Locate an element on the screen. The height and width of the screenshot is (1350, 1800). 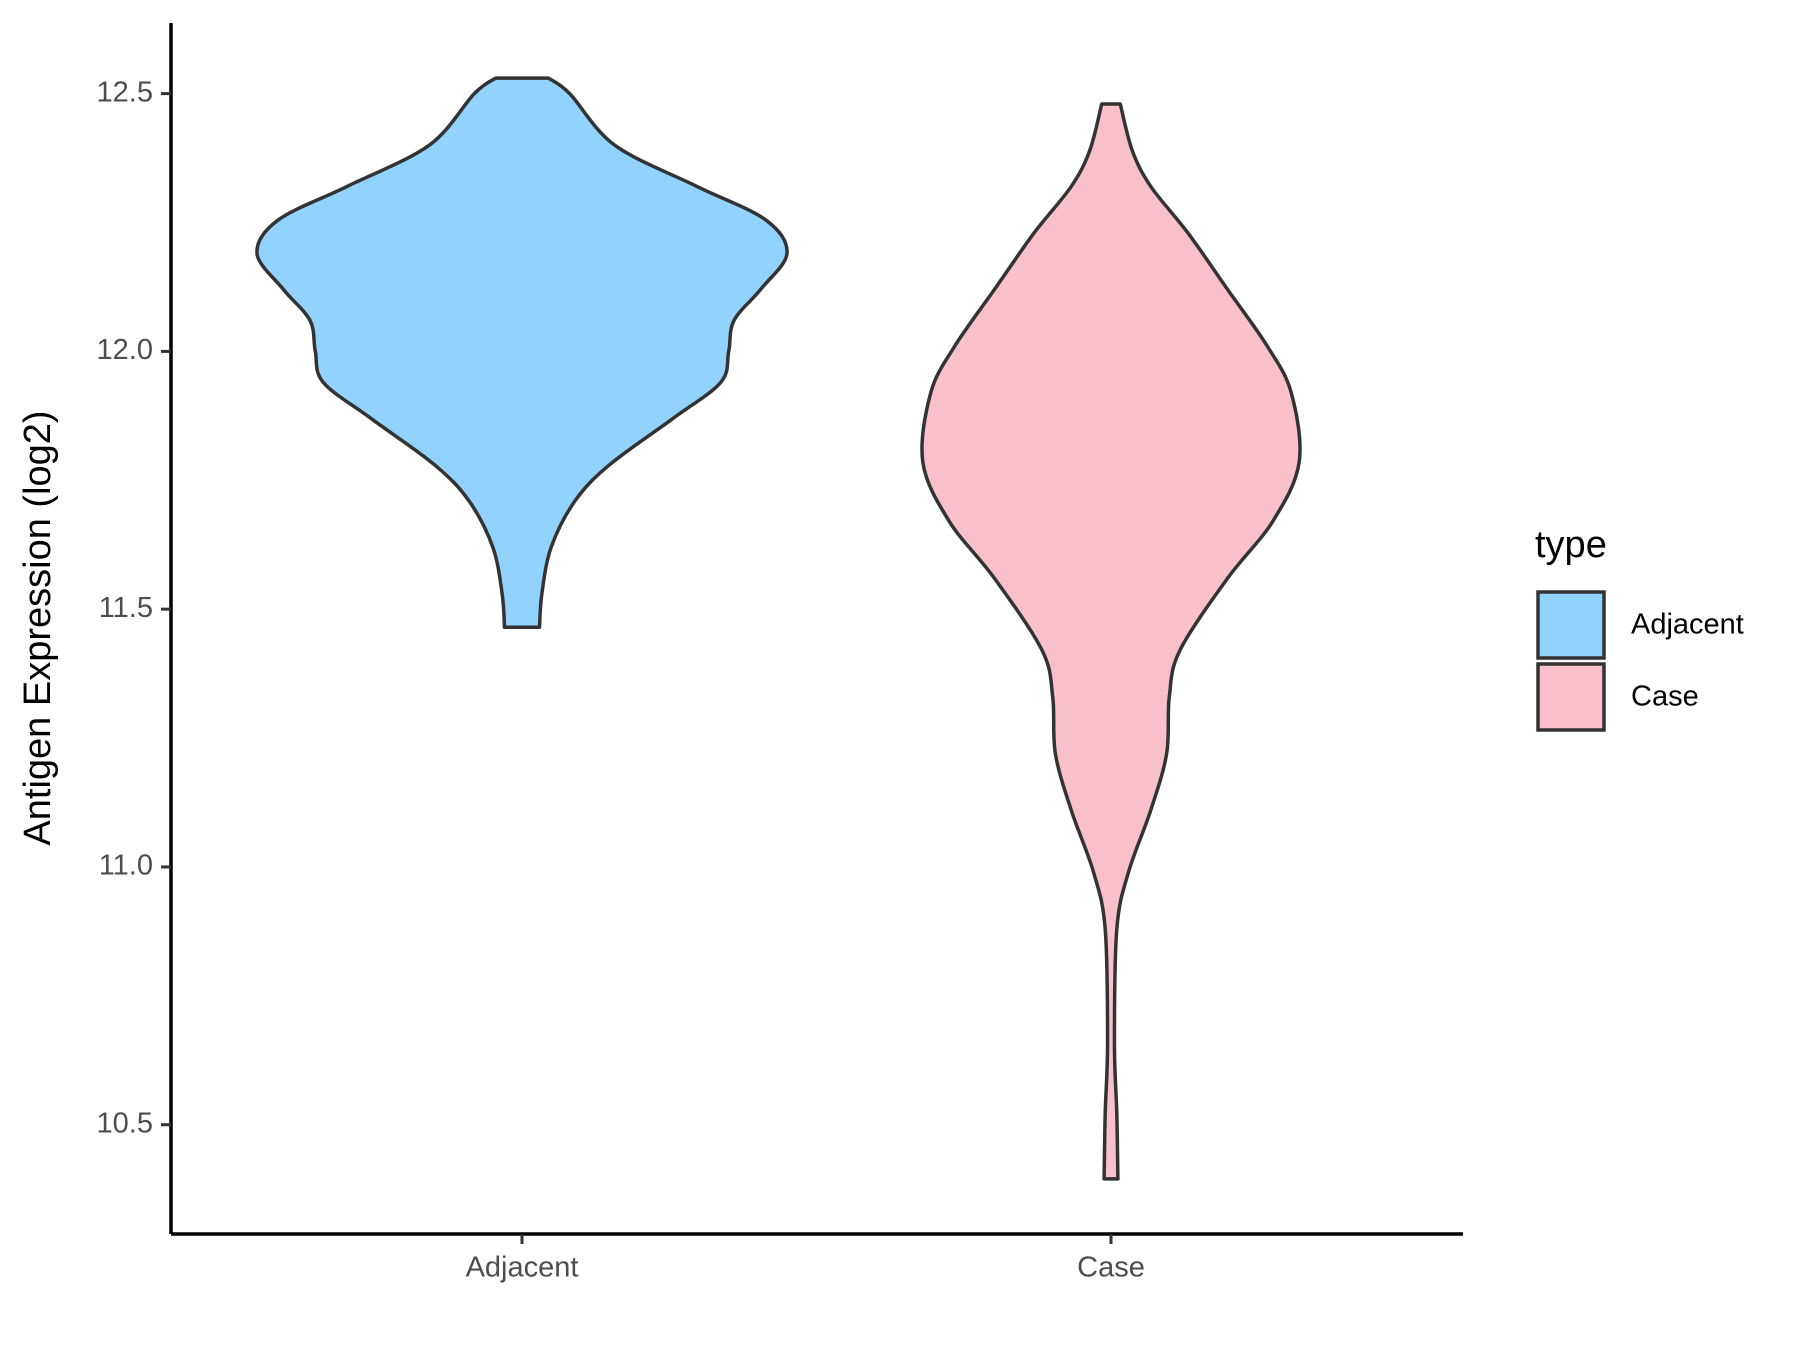
legend-label: Adjacent is located at coordinates (1687, 625).